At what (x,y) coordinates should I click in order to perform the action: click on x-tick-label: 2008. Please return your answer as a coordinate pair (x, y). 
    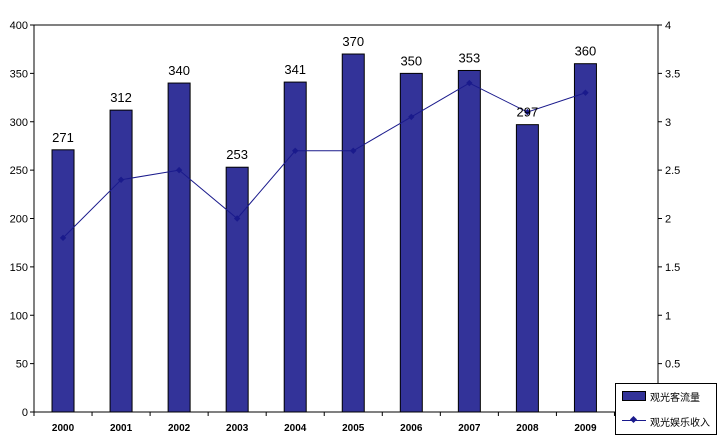
    Looking at the image, I should click on (527, 428).